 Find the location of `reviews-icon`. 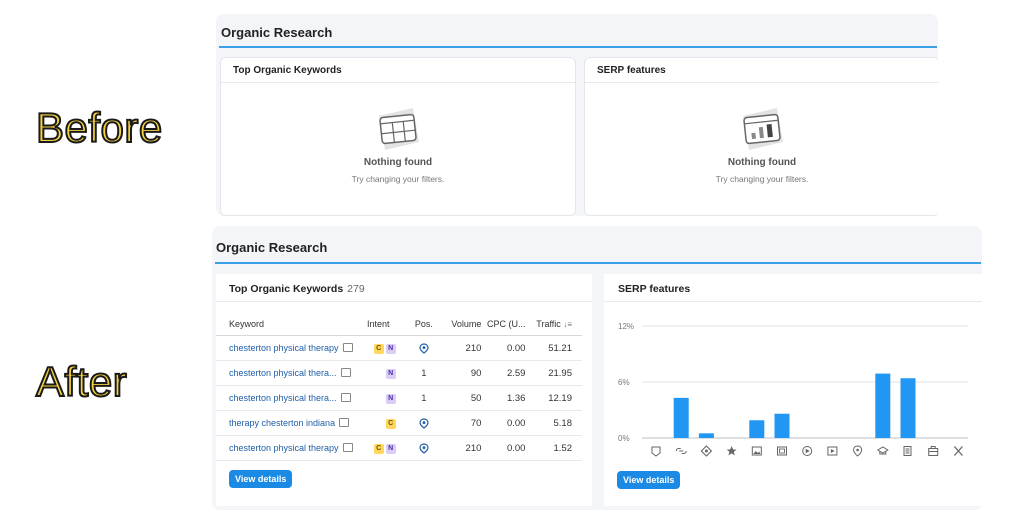

reviews-icon is located at coordinates (731, 451).